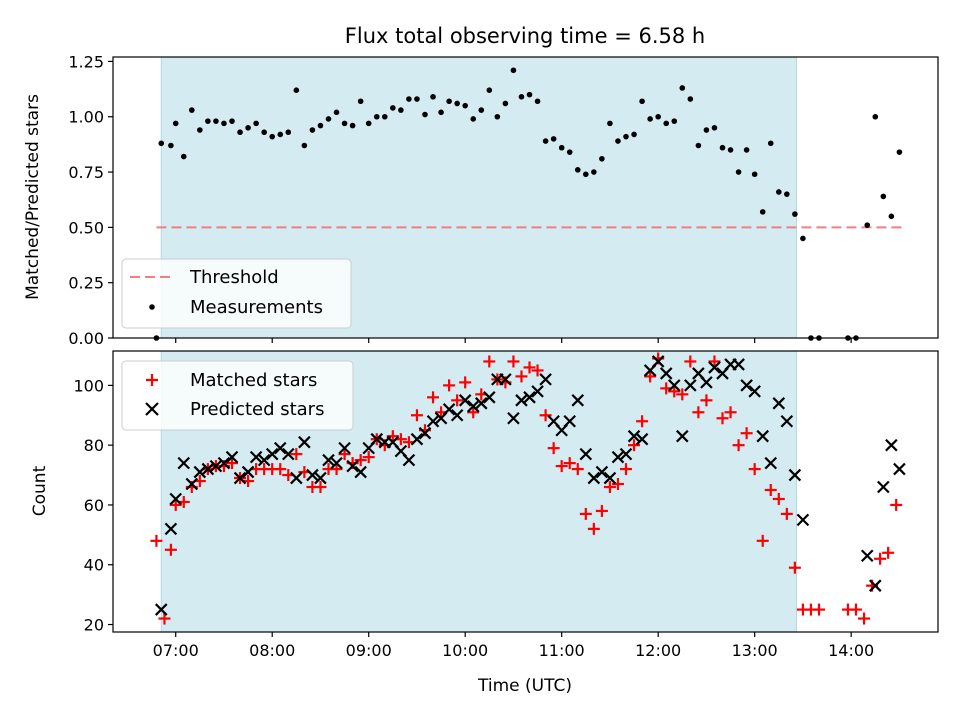  I want to click on top-y-tick-label: 0.75, so click(86, 172).